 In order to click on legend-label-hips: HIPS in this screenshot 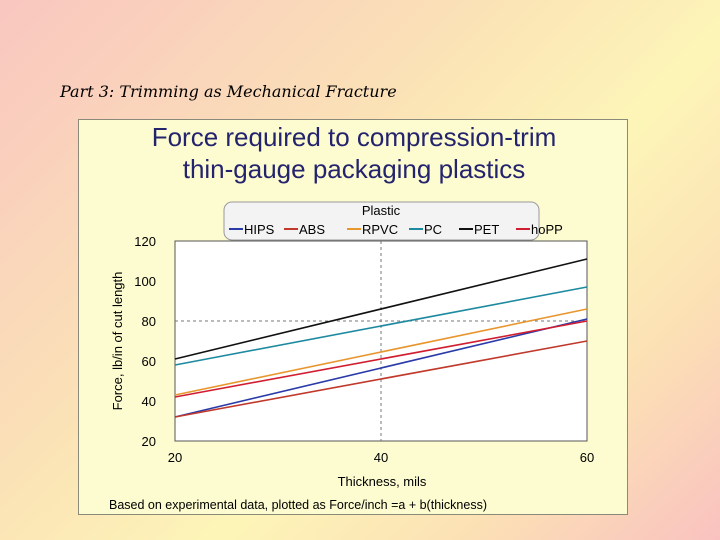, I will do `click(259, 229)`.